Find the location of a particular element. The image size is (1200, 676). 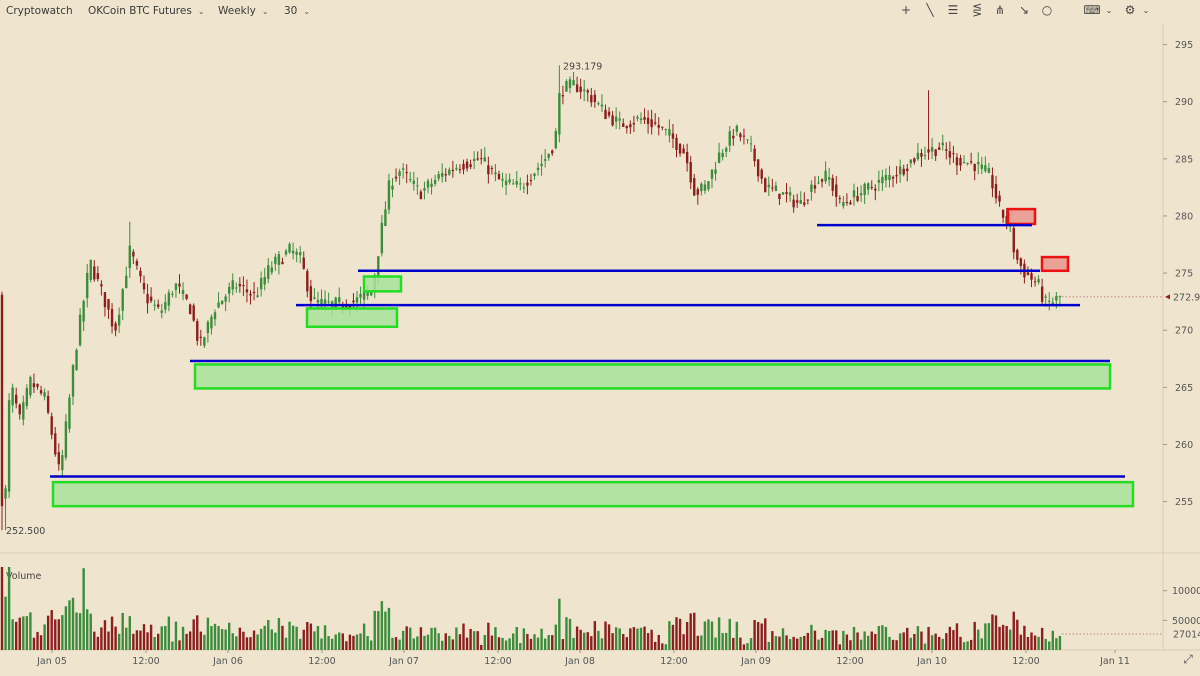

time-tick-label: Jan 05 is located at coordinates (51, 661).